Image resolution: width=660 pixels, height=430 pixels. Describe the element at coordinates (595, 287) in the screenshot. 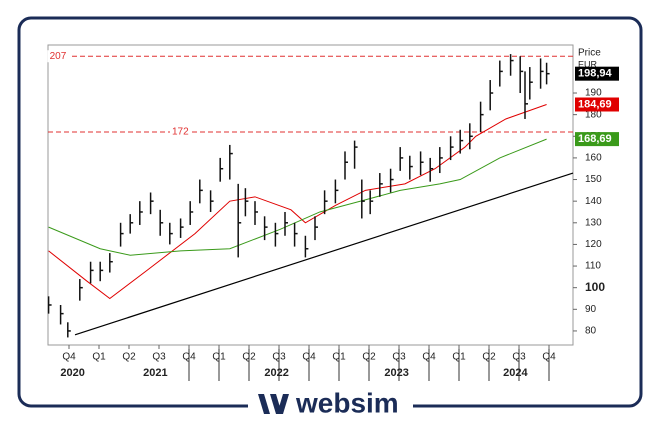

I see `y-tick-label: 100` at that location.